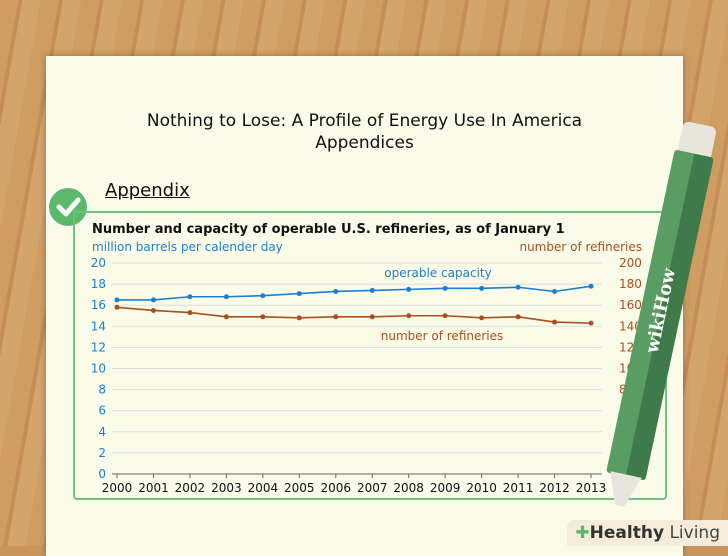 The height and width of the screenshot is (556, 728). Describe the element at coordinates (354, 293) in the screenshot. I see `series-line-capacity` at that location.